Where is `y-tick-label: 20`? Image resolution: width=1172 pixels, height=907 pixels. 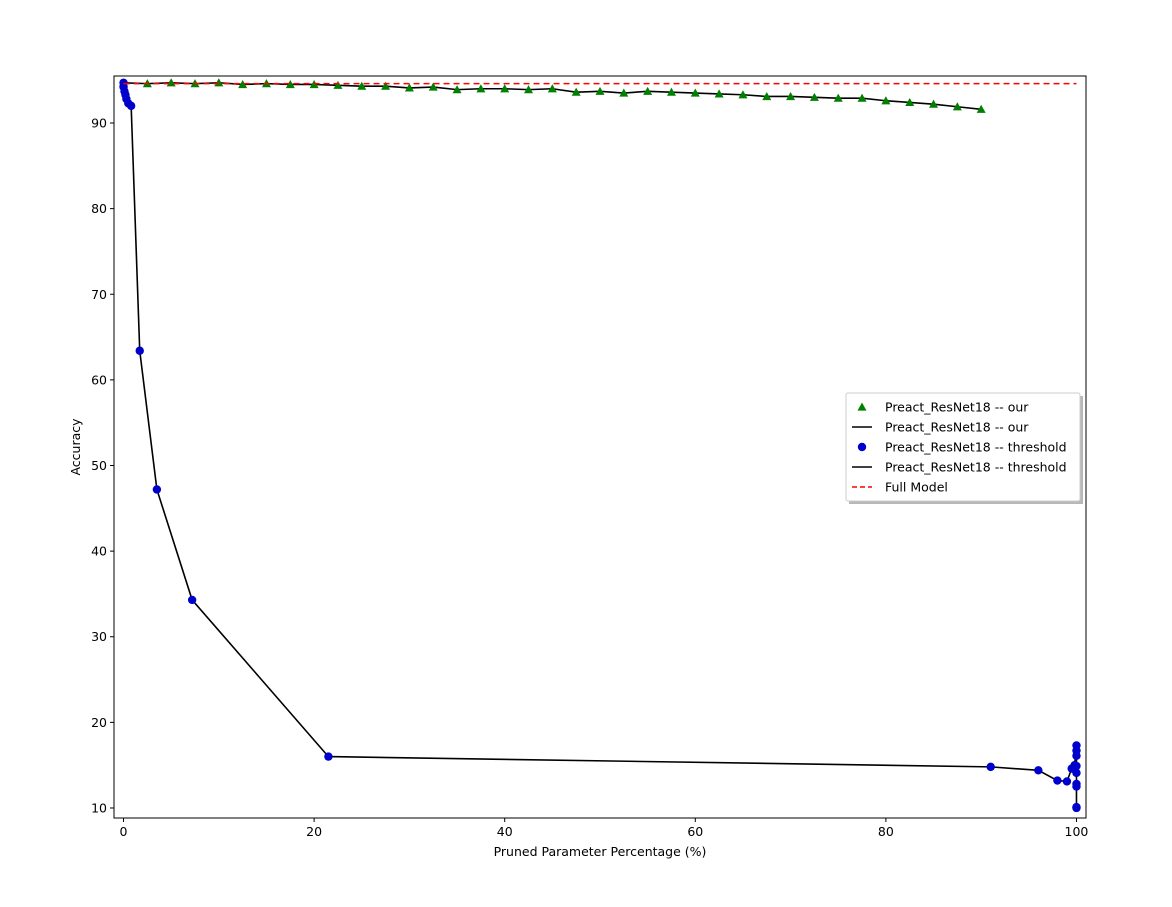
y-tick-label: 20 is located at coordinates (99, 722).